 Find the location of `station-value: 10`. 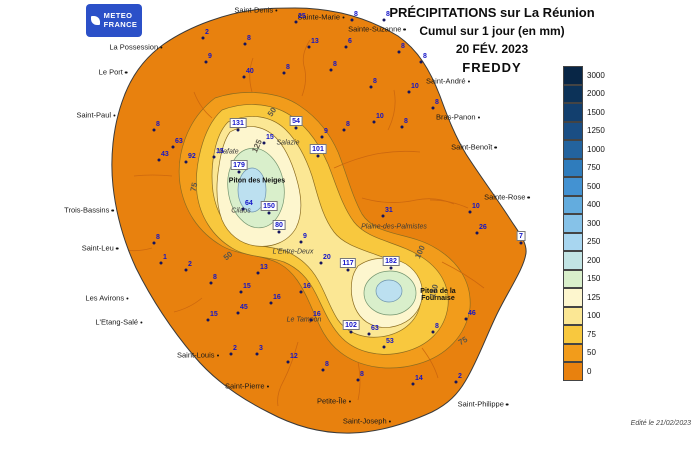

station-value: 10 is located at coordinates (476, 206).